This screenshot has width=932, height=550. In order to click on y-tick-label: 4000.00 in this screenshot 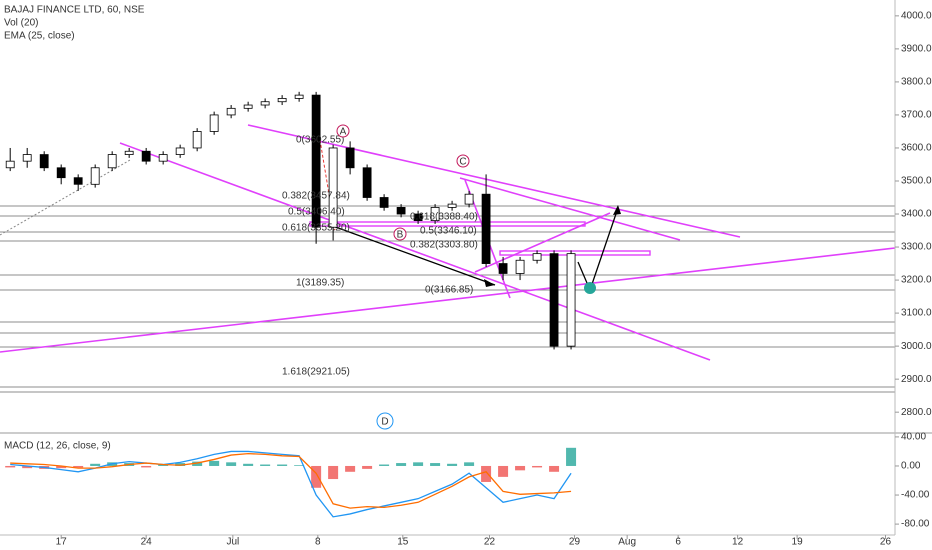, I will do `click(916, 15)`.